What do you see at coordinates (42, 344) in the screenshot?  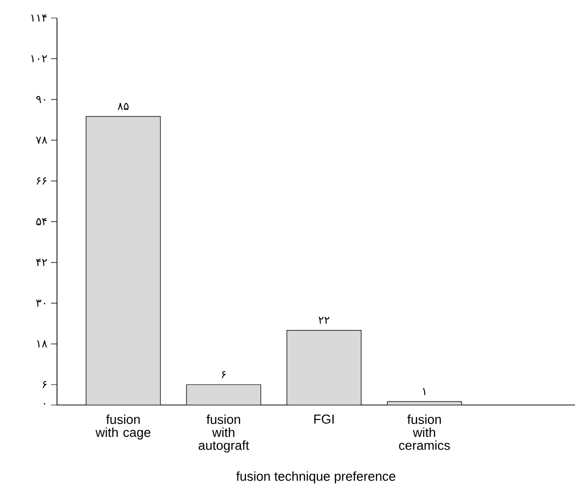 I see `y-tick-label: ۱۸` at bounding box center [42, 344].